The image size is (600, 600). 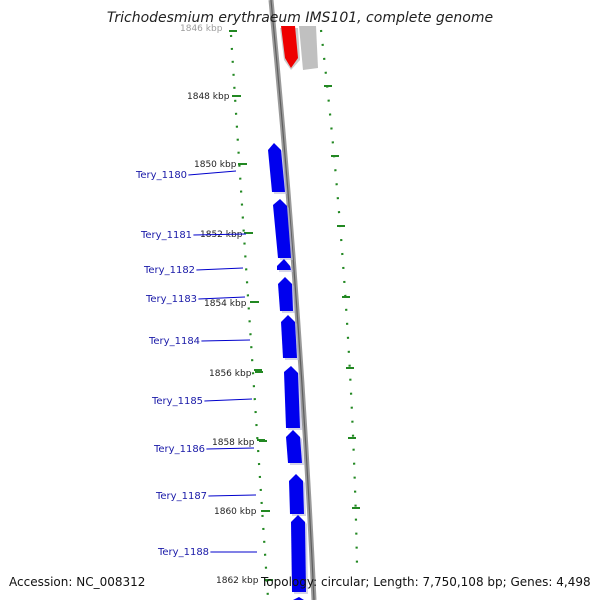 I want to click on upper-features, so click(x=299, y=48).